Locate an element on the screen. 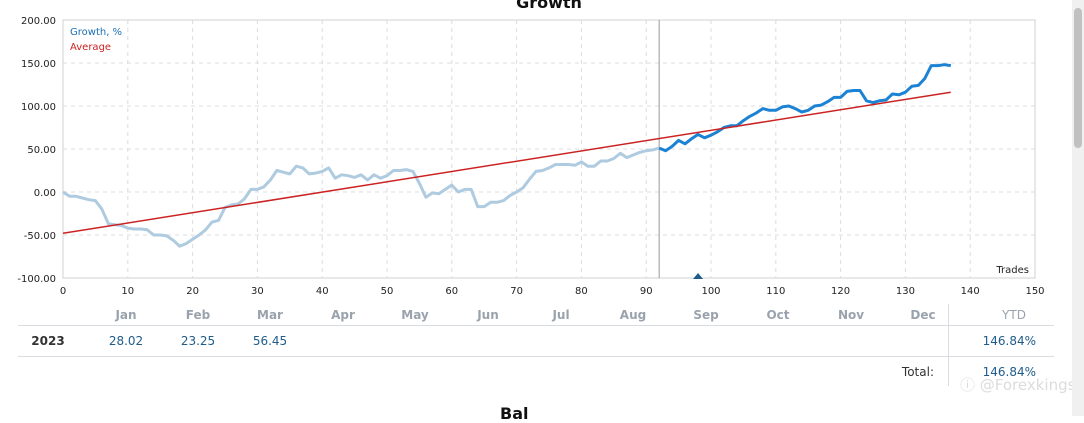 The height and width of the screenshot is (423, 1084). month-value-jan: 28.02 is located at coordinates (126, 341).